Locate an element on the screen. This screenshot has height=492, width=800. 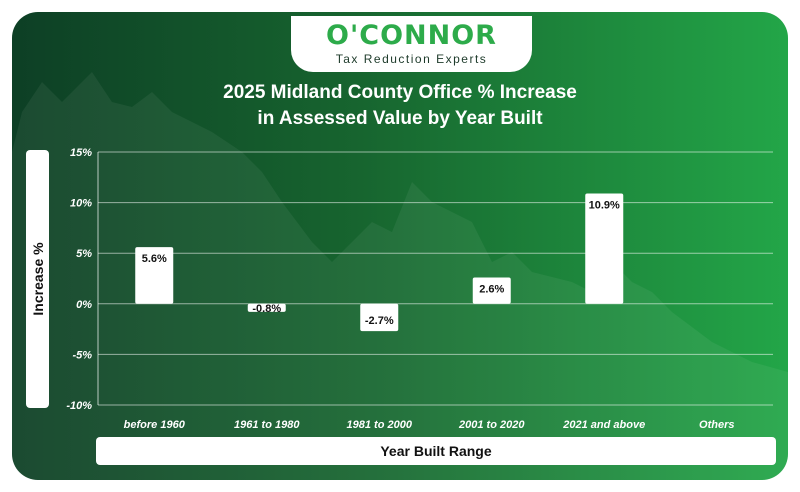
y-axis-label-box: Increase % is located at coordinates (37, 279).